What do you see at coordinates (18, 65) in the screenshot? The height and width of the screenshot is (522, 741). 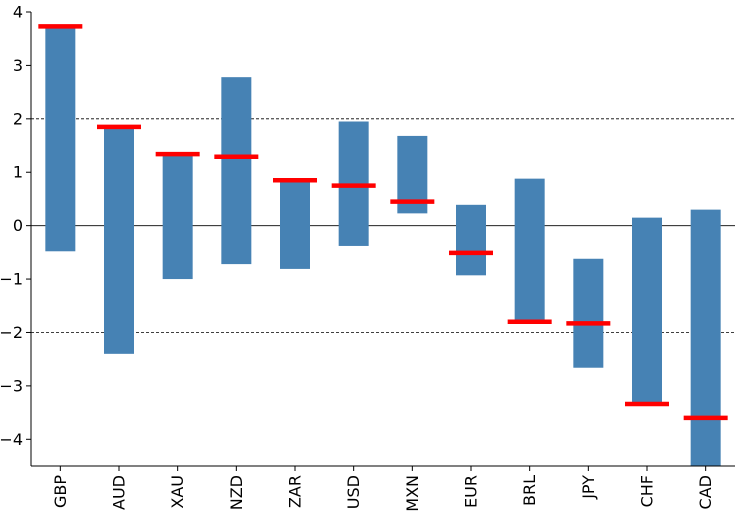 I see `y-tick-label: 3` at bounding box center [18, 65].